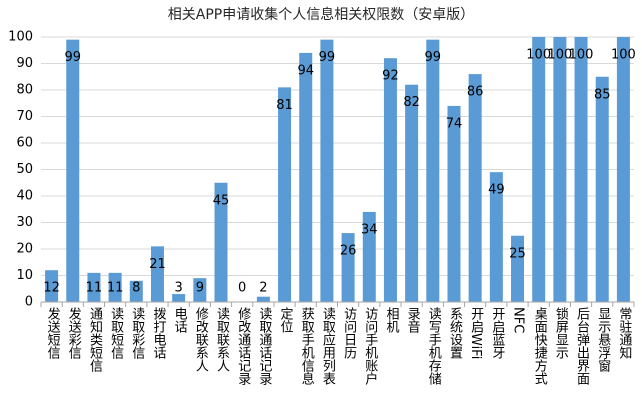 This screenshot has height=412, width=642. I want to click on data-label-15: 26, so click(348, 251).